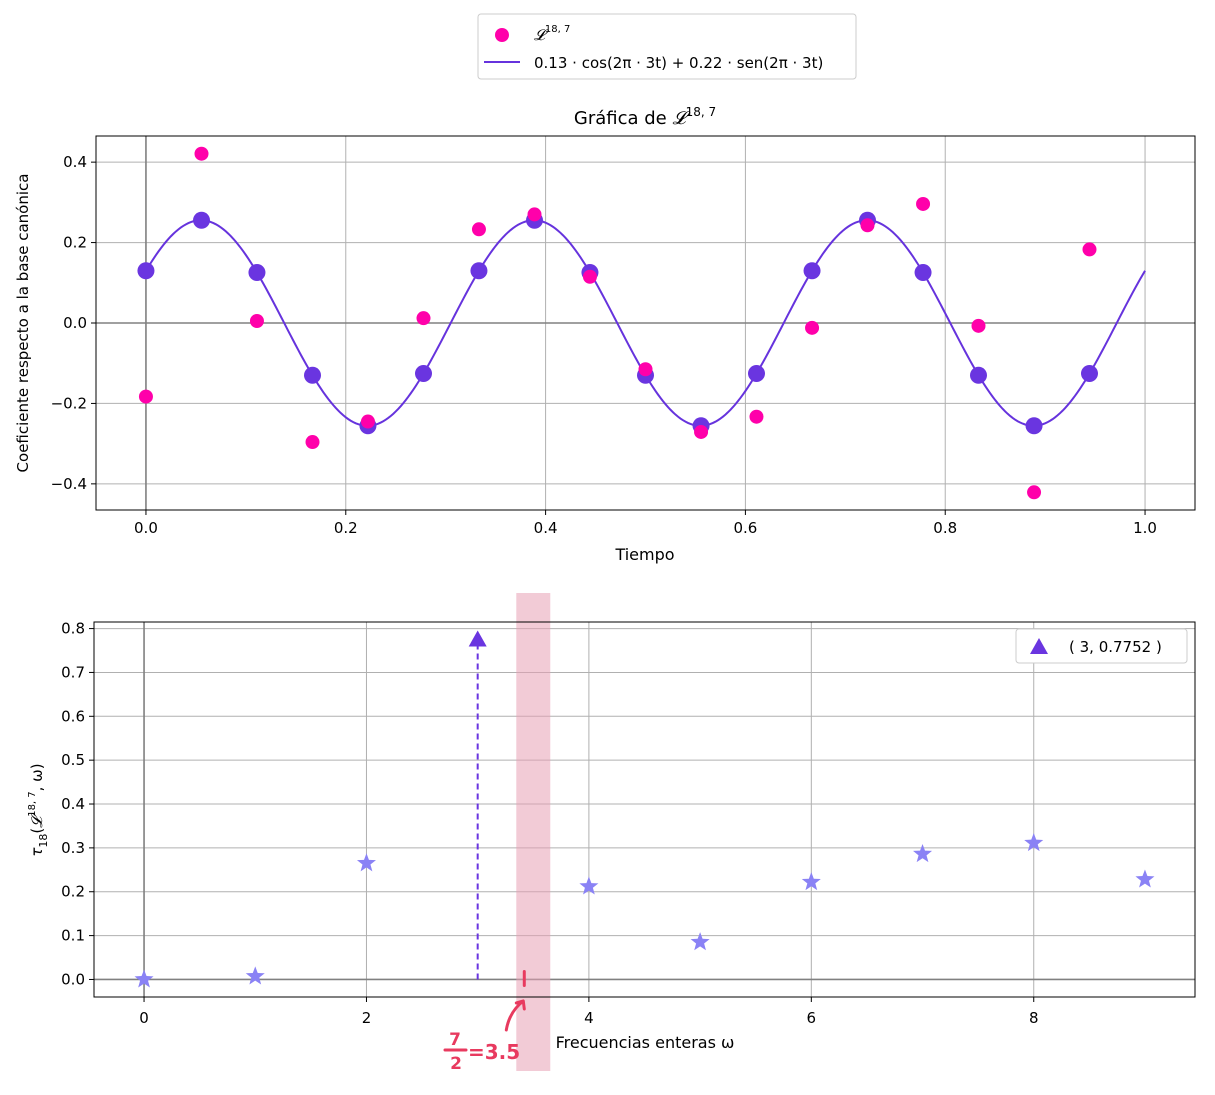 The height and width of the screenshot is (1095, 1215). I want to click on bottom-y-axis-label: τ18(𝓛18, 7, ω), so click(38, 809).